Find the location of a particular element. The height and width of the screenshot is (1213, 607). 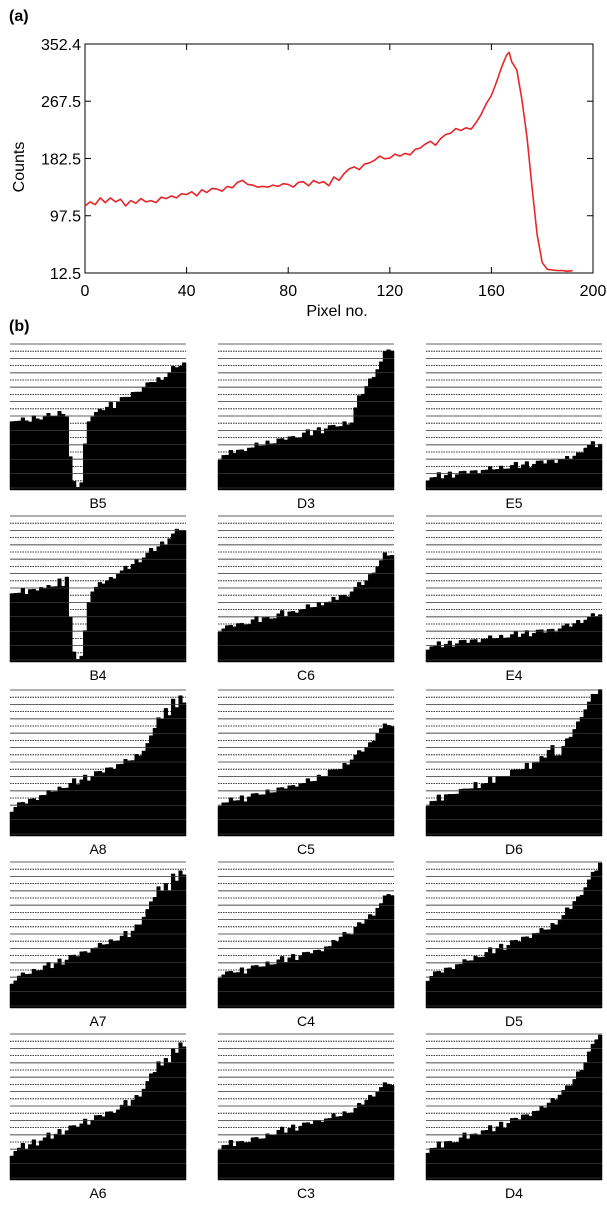

series-line is located at coordinates (328, 162).